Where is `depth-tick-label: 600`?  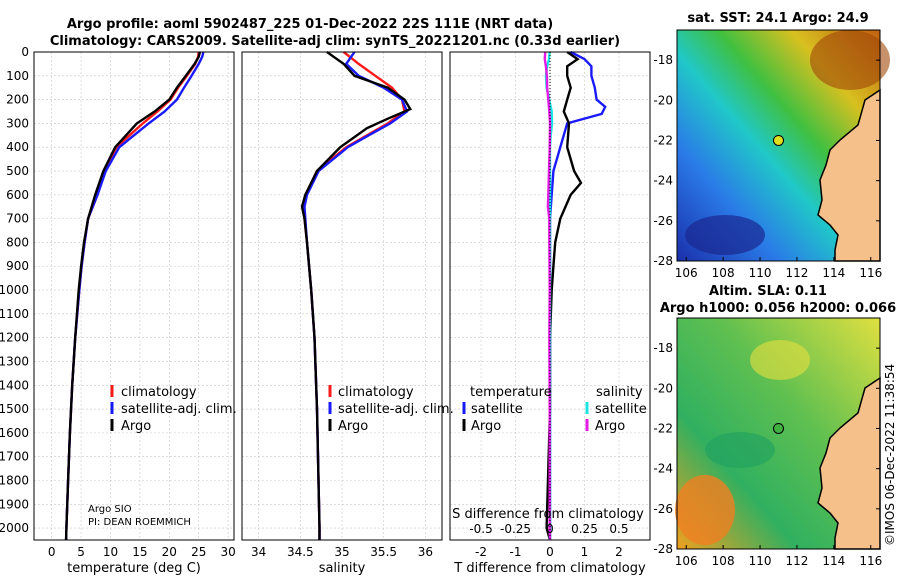
depth-tick-label: 600 is located at coordinates (17, 195).